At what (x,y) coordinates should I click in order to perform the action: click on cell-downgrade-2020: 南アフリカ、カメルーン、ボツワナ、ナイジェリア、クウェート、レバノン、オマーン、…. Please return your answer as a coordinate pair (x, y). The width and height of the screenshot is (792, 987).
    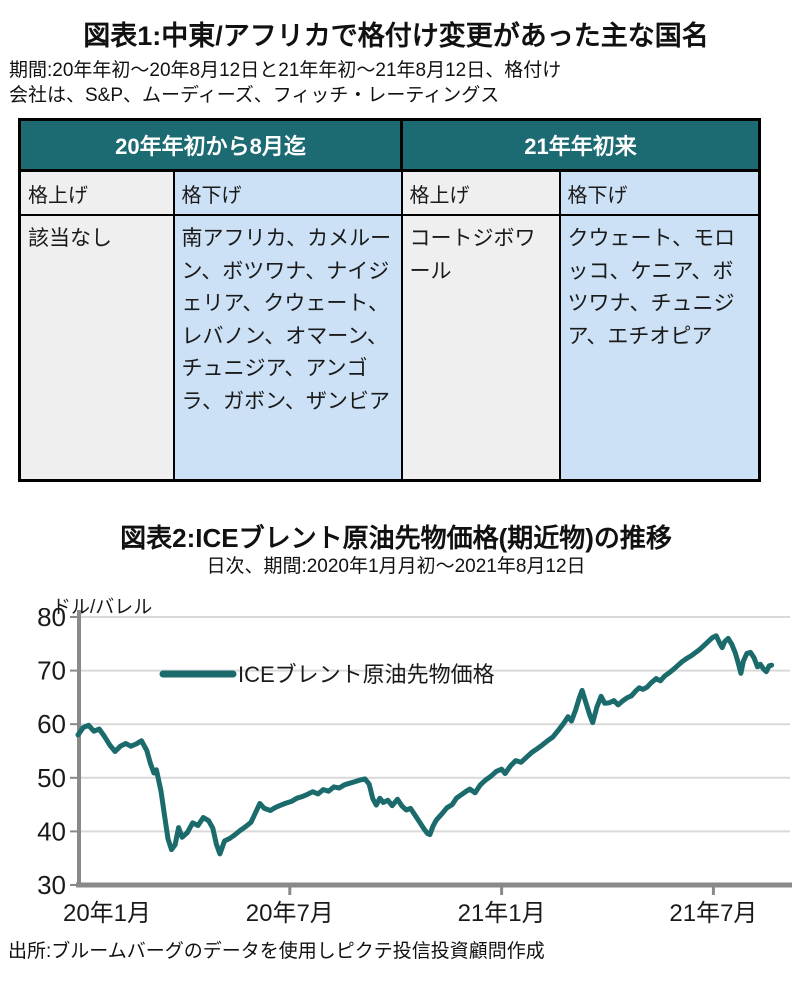
    Looking at the image, I should click on (287, 348).